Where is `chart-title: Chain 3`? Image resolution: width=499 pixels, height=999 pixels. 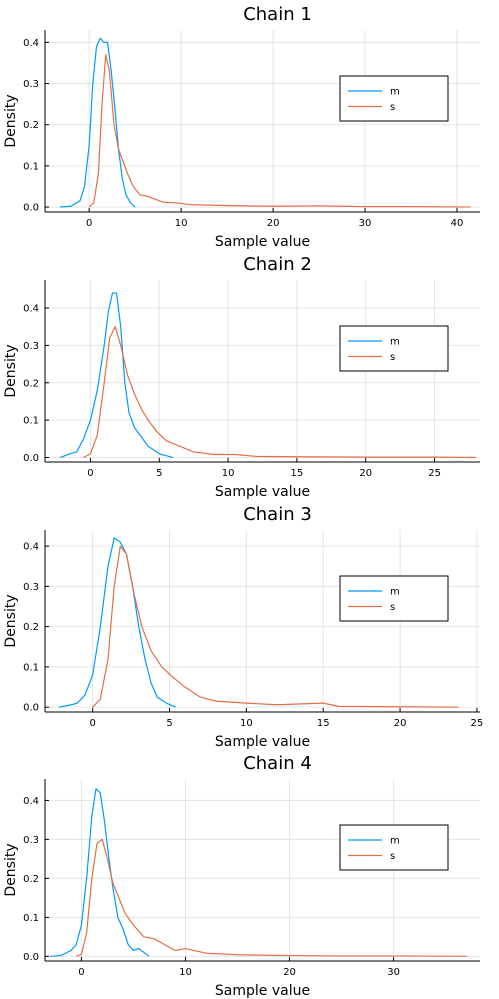 chart-title: Chain 3 is located at coordinates (277, 514).